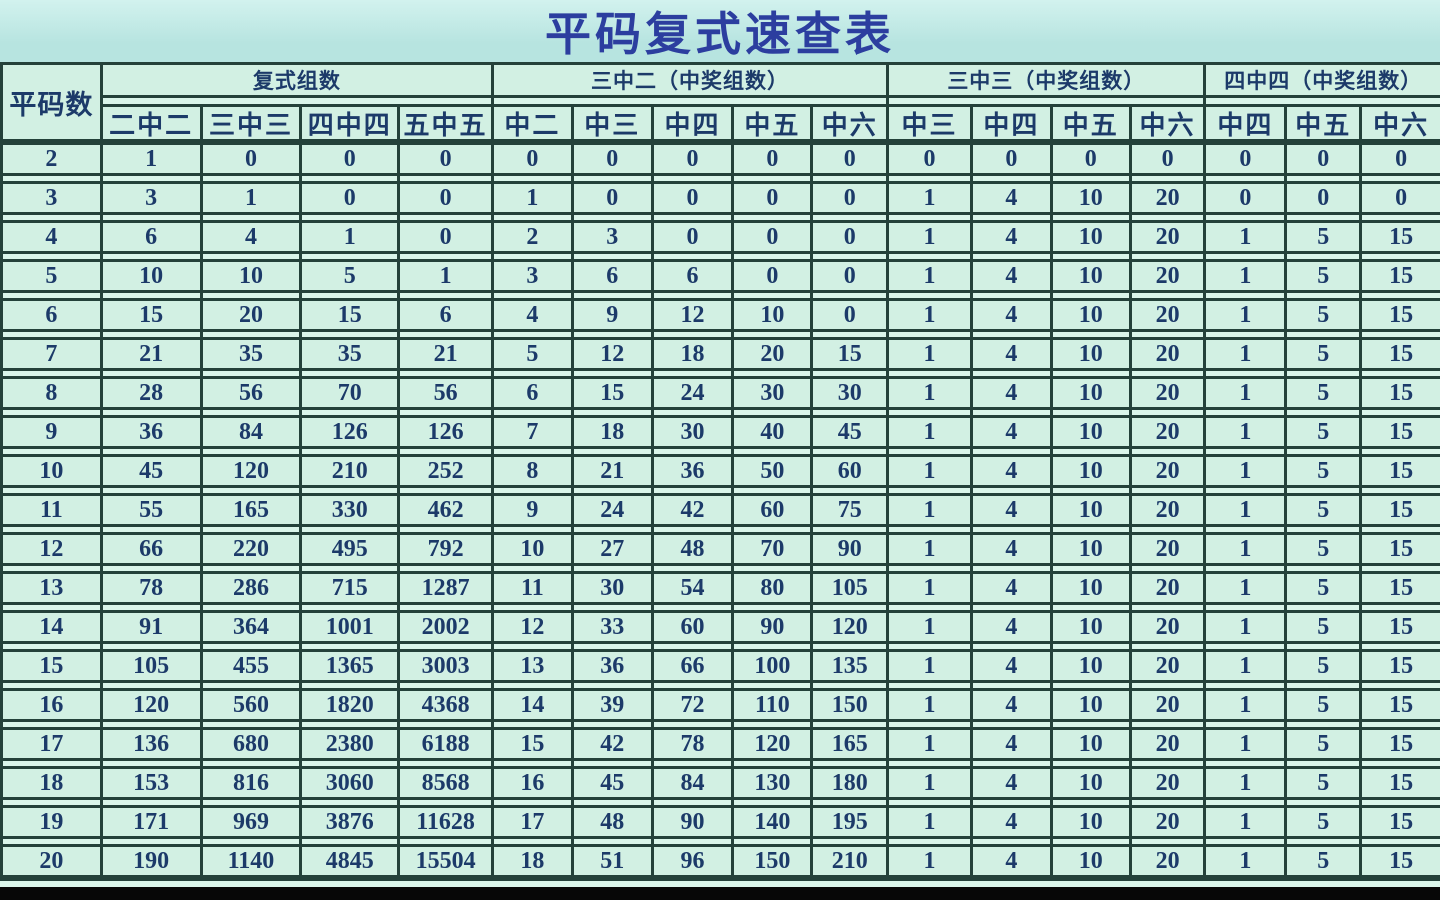  Describe the element at coordinates (774, 822) in the screenshot. I see `table-cell: 140` at that location.